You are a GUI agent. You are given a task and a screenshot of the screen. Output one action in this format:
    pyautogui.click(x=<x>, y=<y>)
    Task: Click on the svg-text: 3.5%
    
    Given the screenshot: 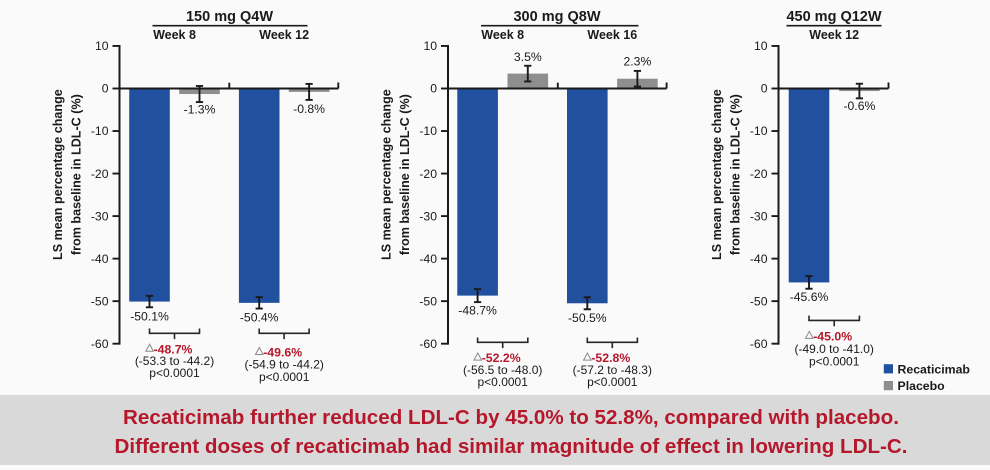 What is the action you would take?
    pyautogui.click(x=528, y=57)
    